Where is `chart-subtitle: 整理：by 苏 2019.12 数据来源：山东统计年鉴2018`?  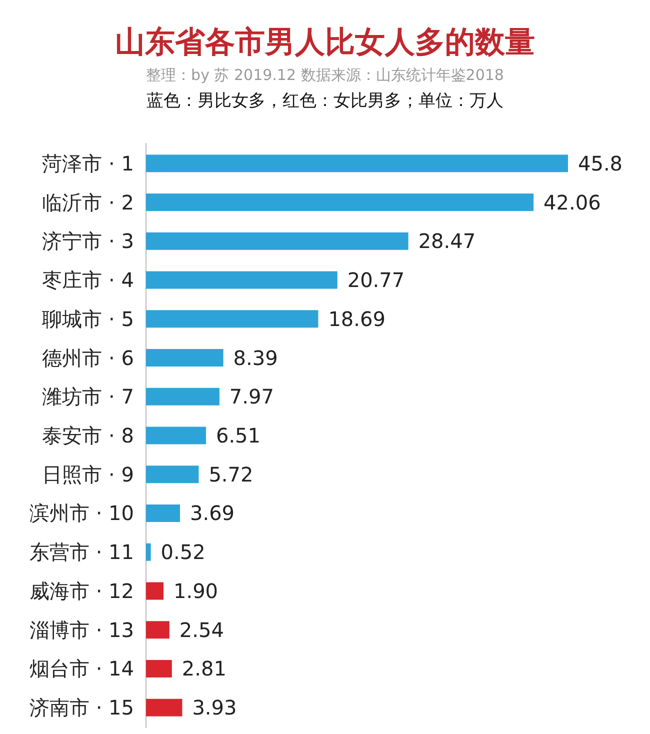
chart-subtitle: 整理：by 苏 2019.12 数据来源：山东统计年鉴2018 is located at coordinates (325, 75).